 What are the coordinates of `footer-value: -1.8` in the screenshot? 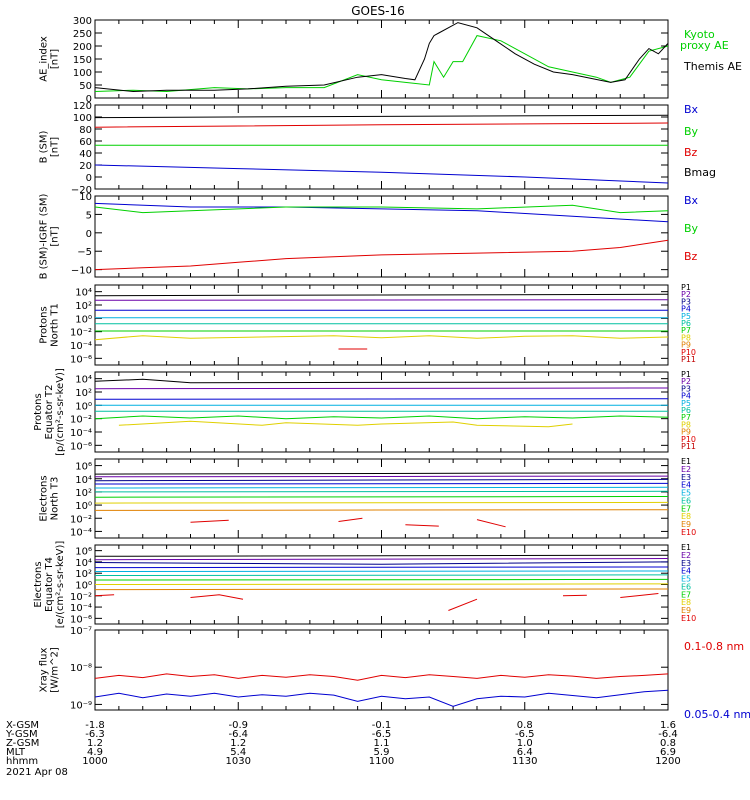 It's located at (95, 725).